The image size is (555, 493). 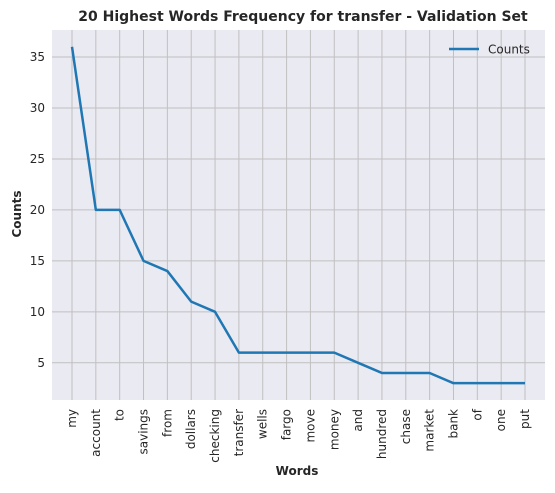 I want to click on x-tick-label: put, so click(x=525, y=419).